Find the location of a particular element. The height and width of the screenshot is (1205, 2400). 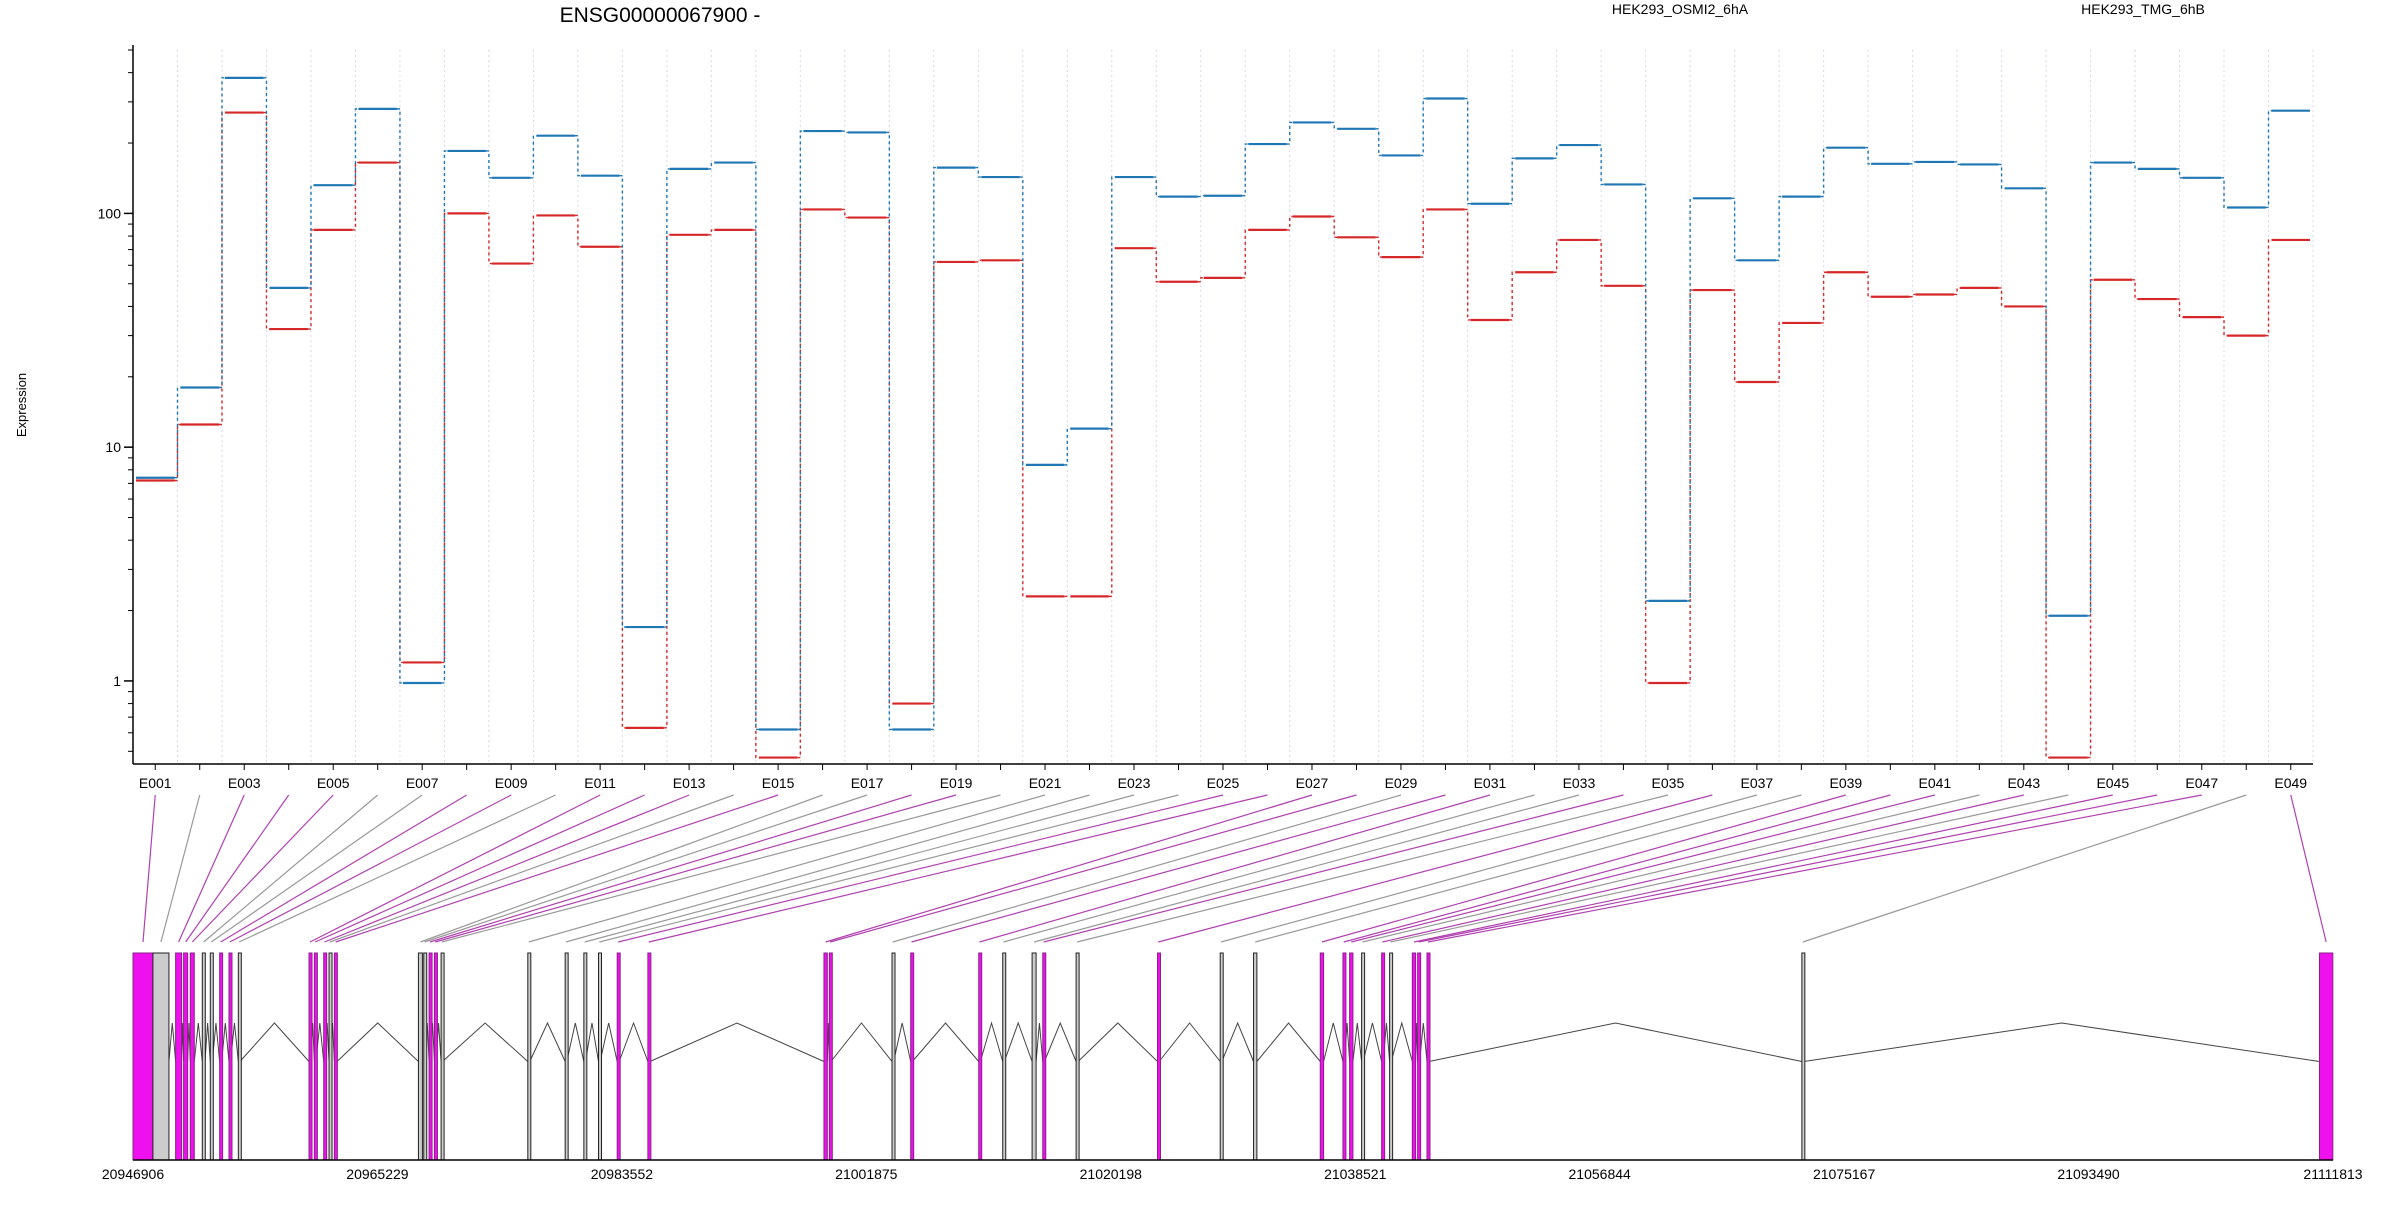

link-line-E028 is located at coordinates (1093, 868).